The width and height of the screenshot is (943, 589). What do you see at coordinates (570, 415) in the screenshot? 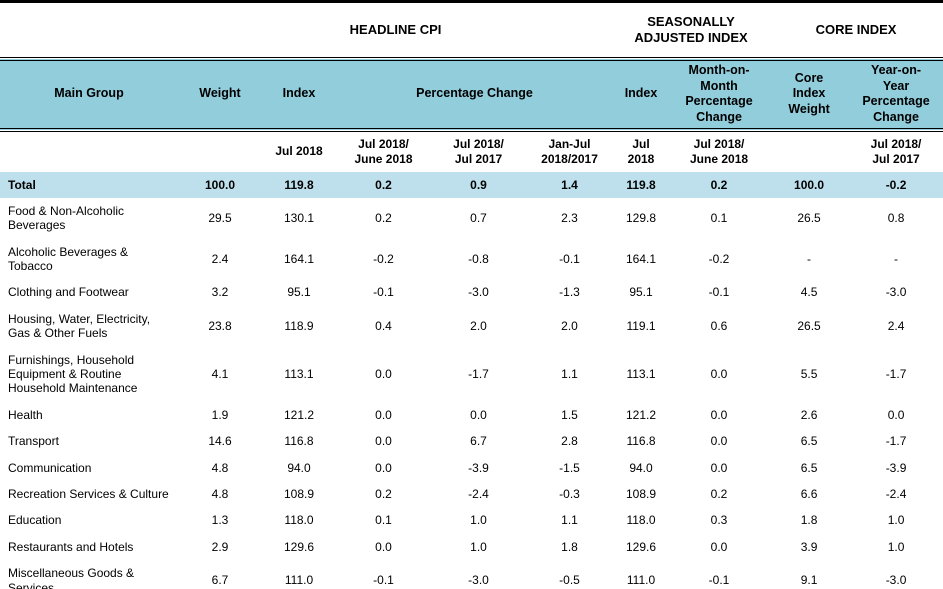
I see `data-cell: 1.5` at bounding box center [570, 415].